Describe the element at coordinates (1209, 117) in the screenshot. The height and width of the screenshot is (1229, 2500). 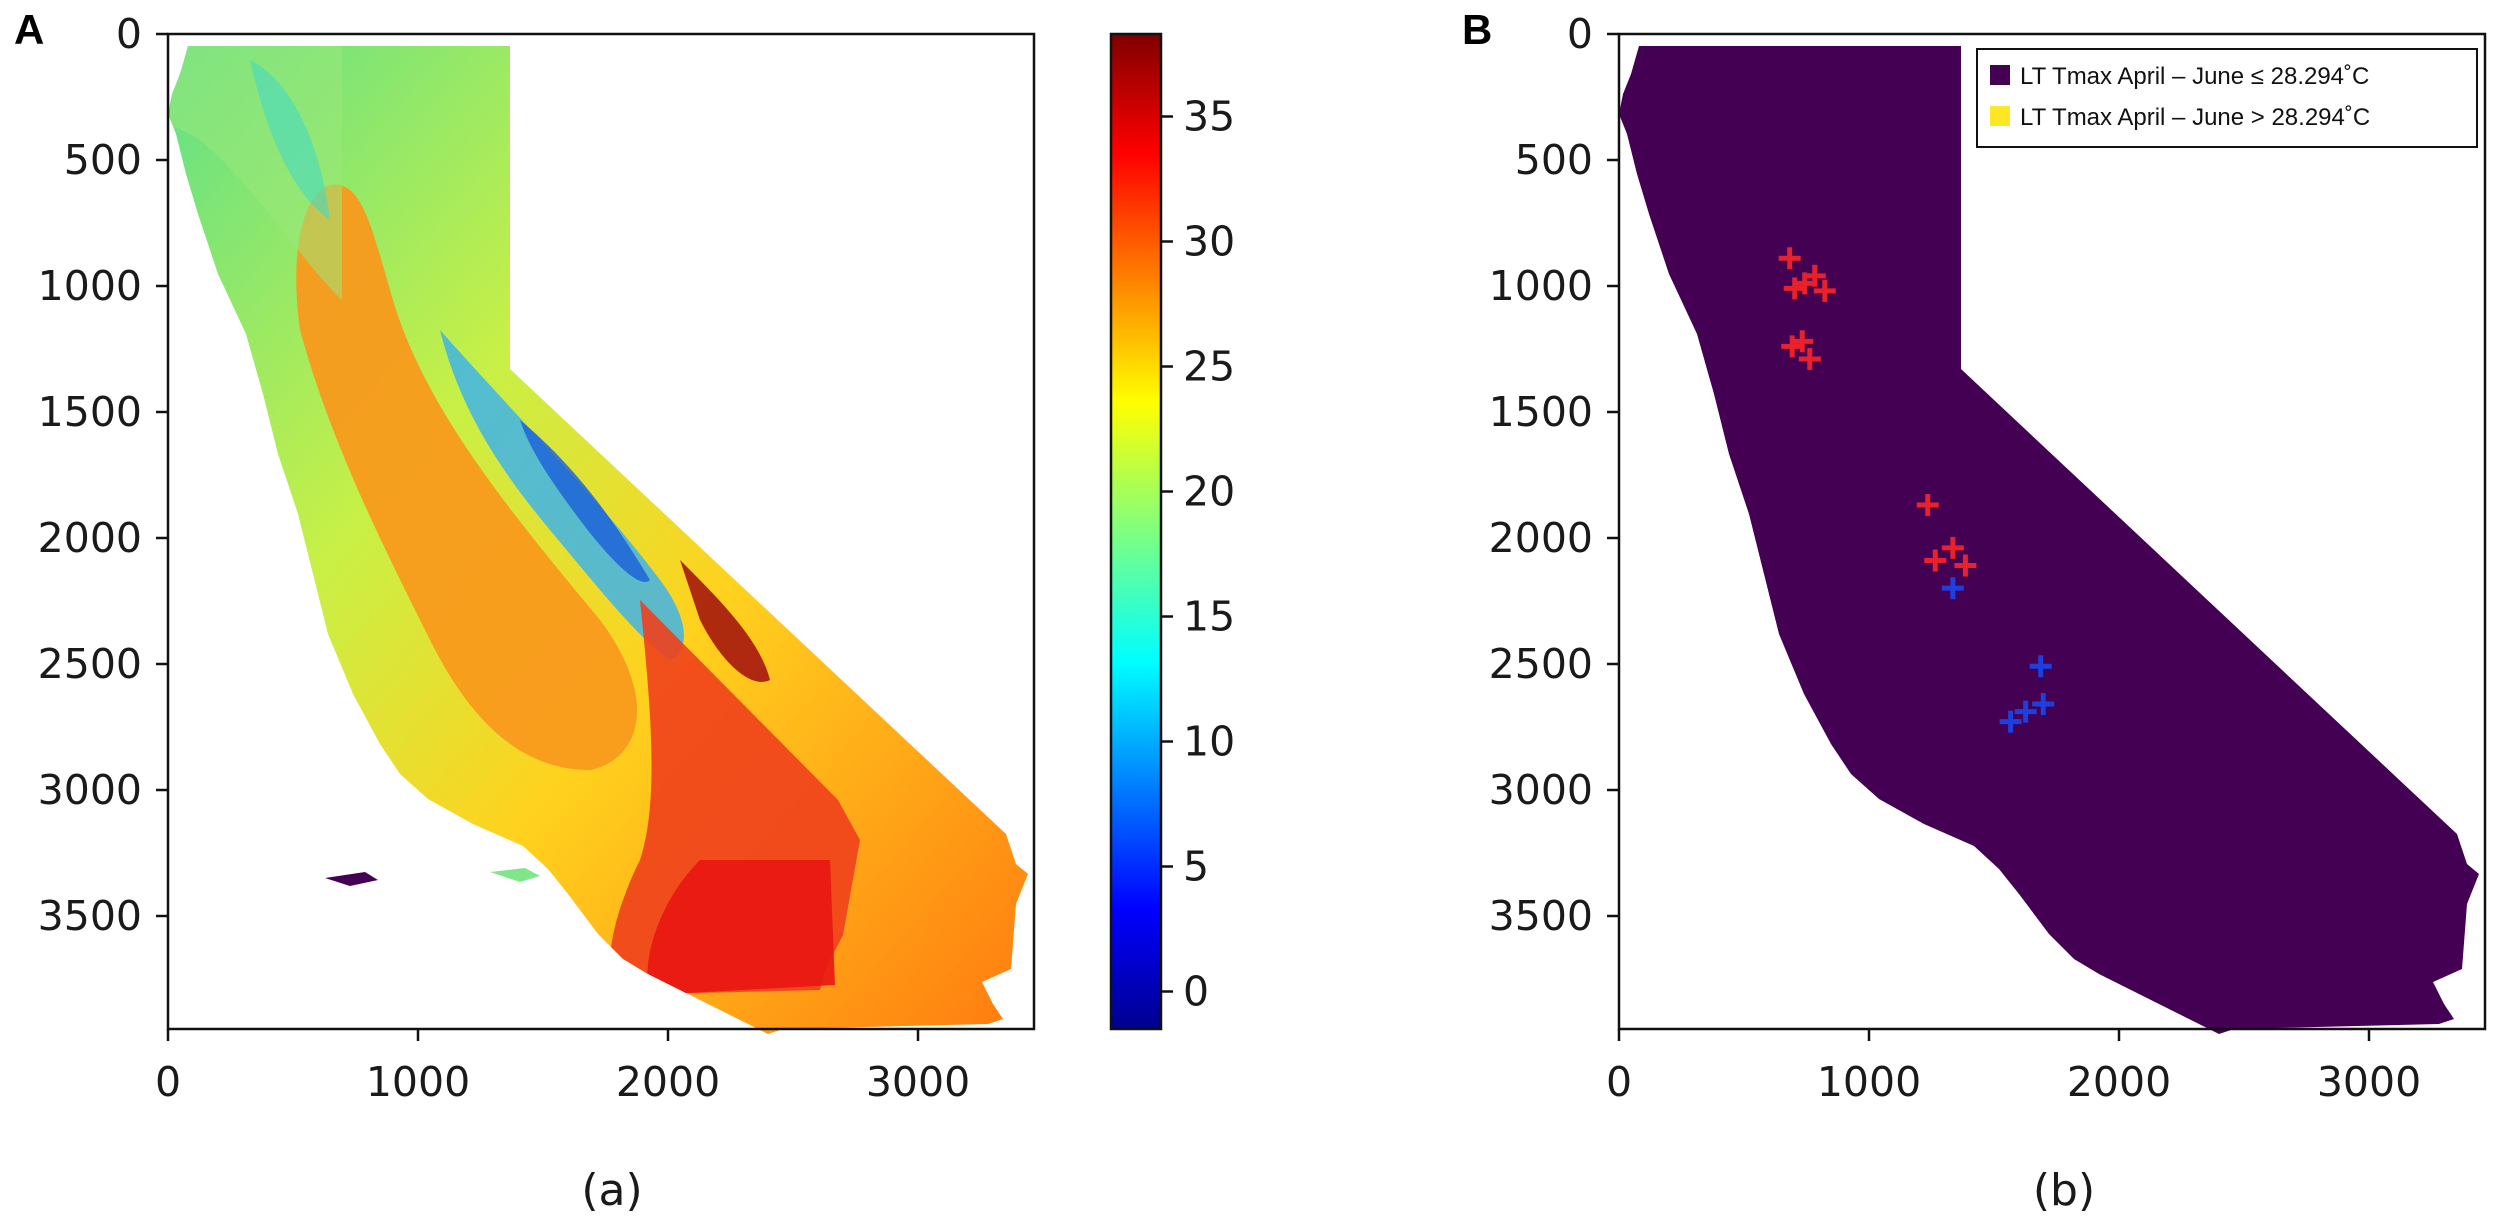
I see `colorbar-tick-label: 35` at that location.